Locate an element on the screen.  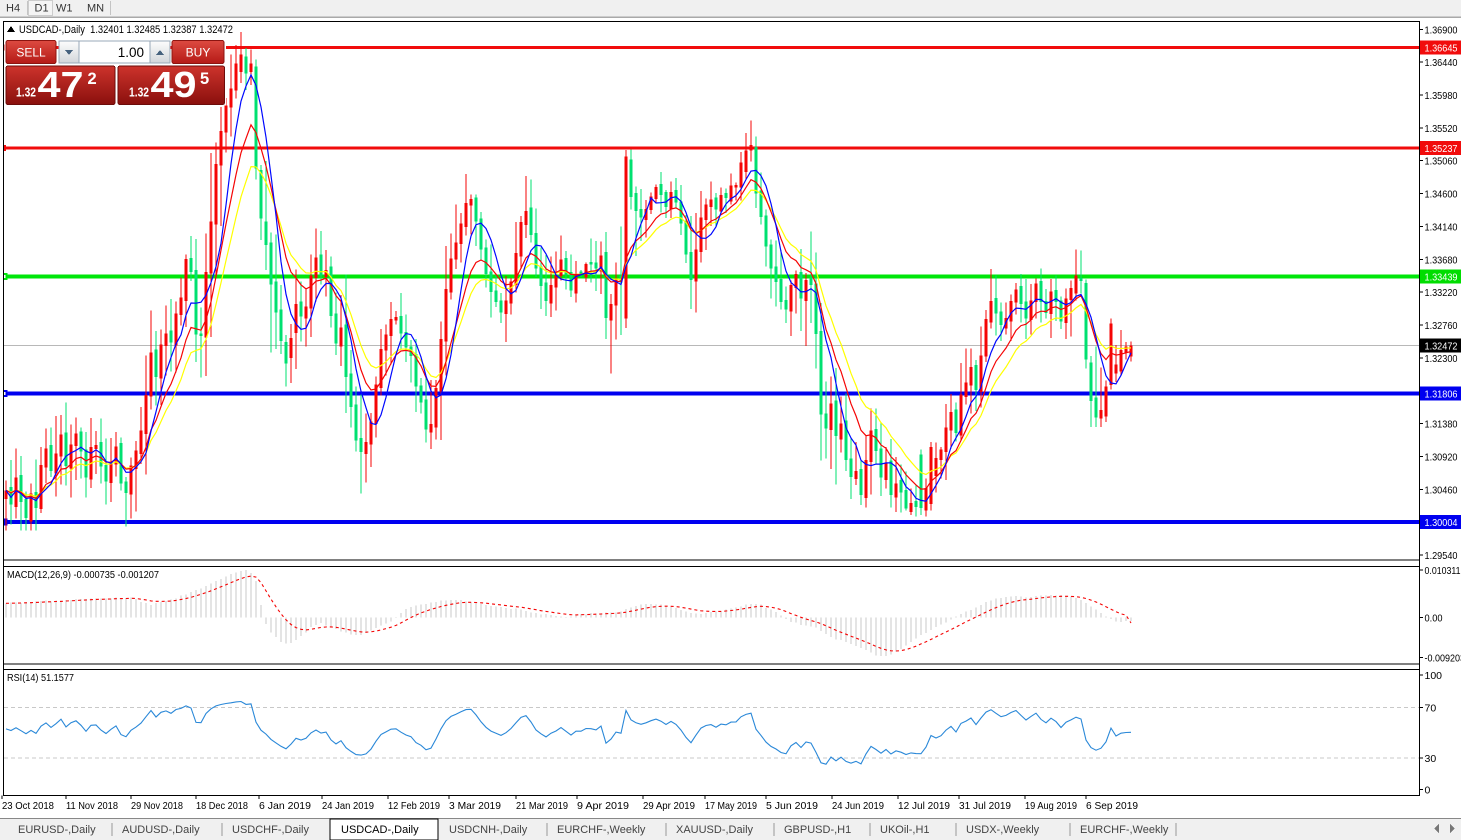
svg-text: 1.34140 is located at coordinates (1441, 227).